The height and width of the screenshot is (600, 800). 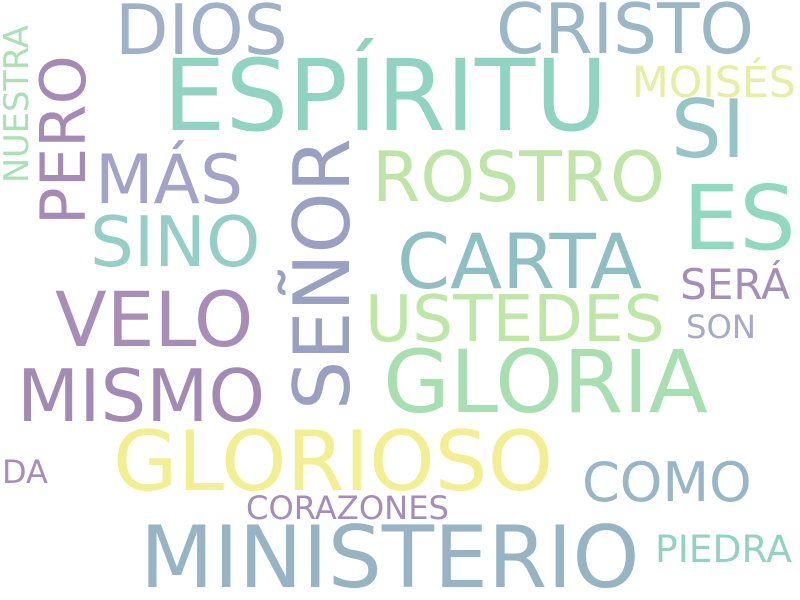 What do you see at coordinates (390, 554) in the screenshot?
I see `word-ministerio: MINISTERIO` at bounding box center [390, 554].